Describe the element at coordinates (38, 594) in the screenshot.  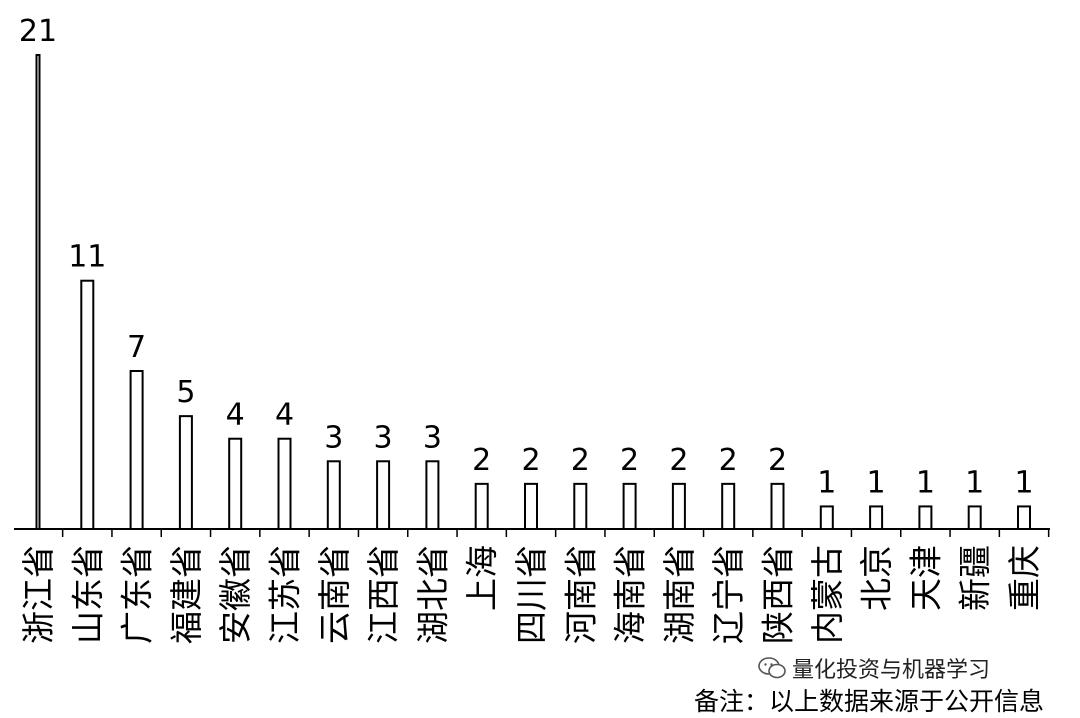
I see `category-label: 浙江省` at that location.